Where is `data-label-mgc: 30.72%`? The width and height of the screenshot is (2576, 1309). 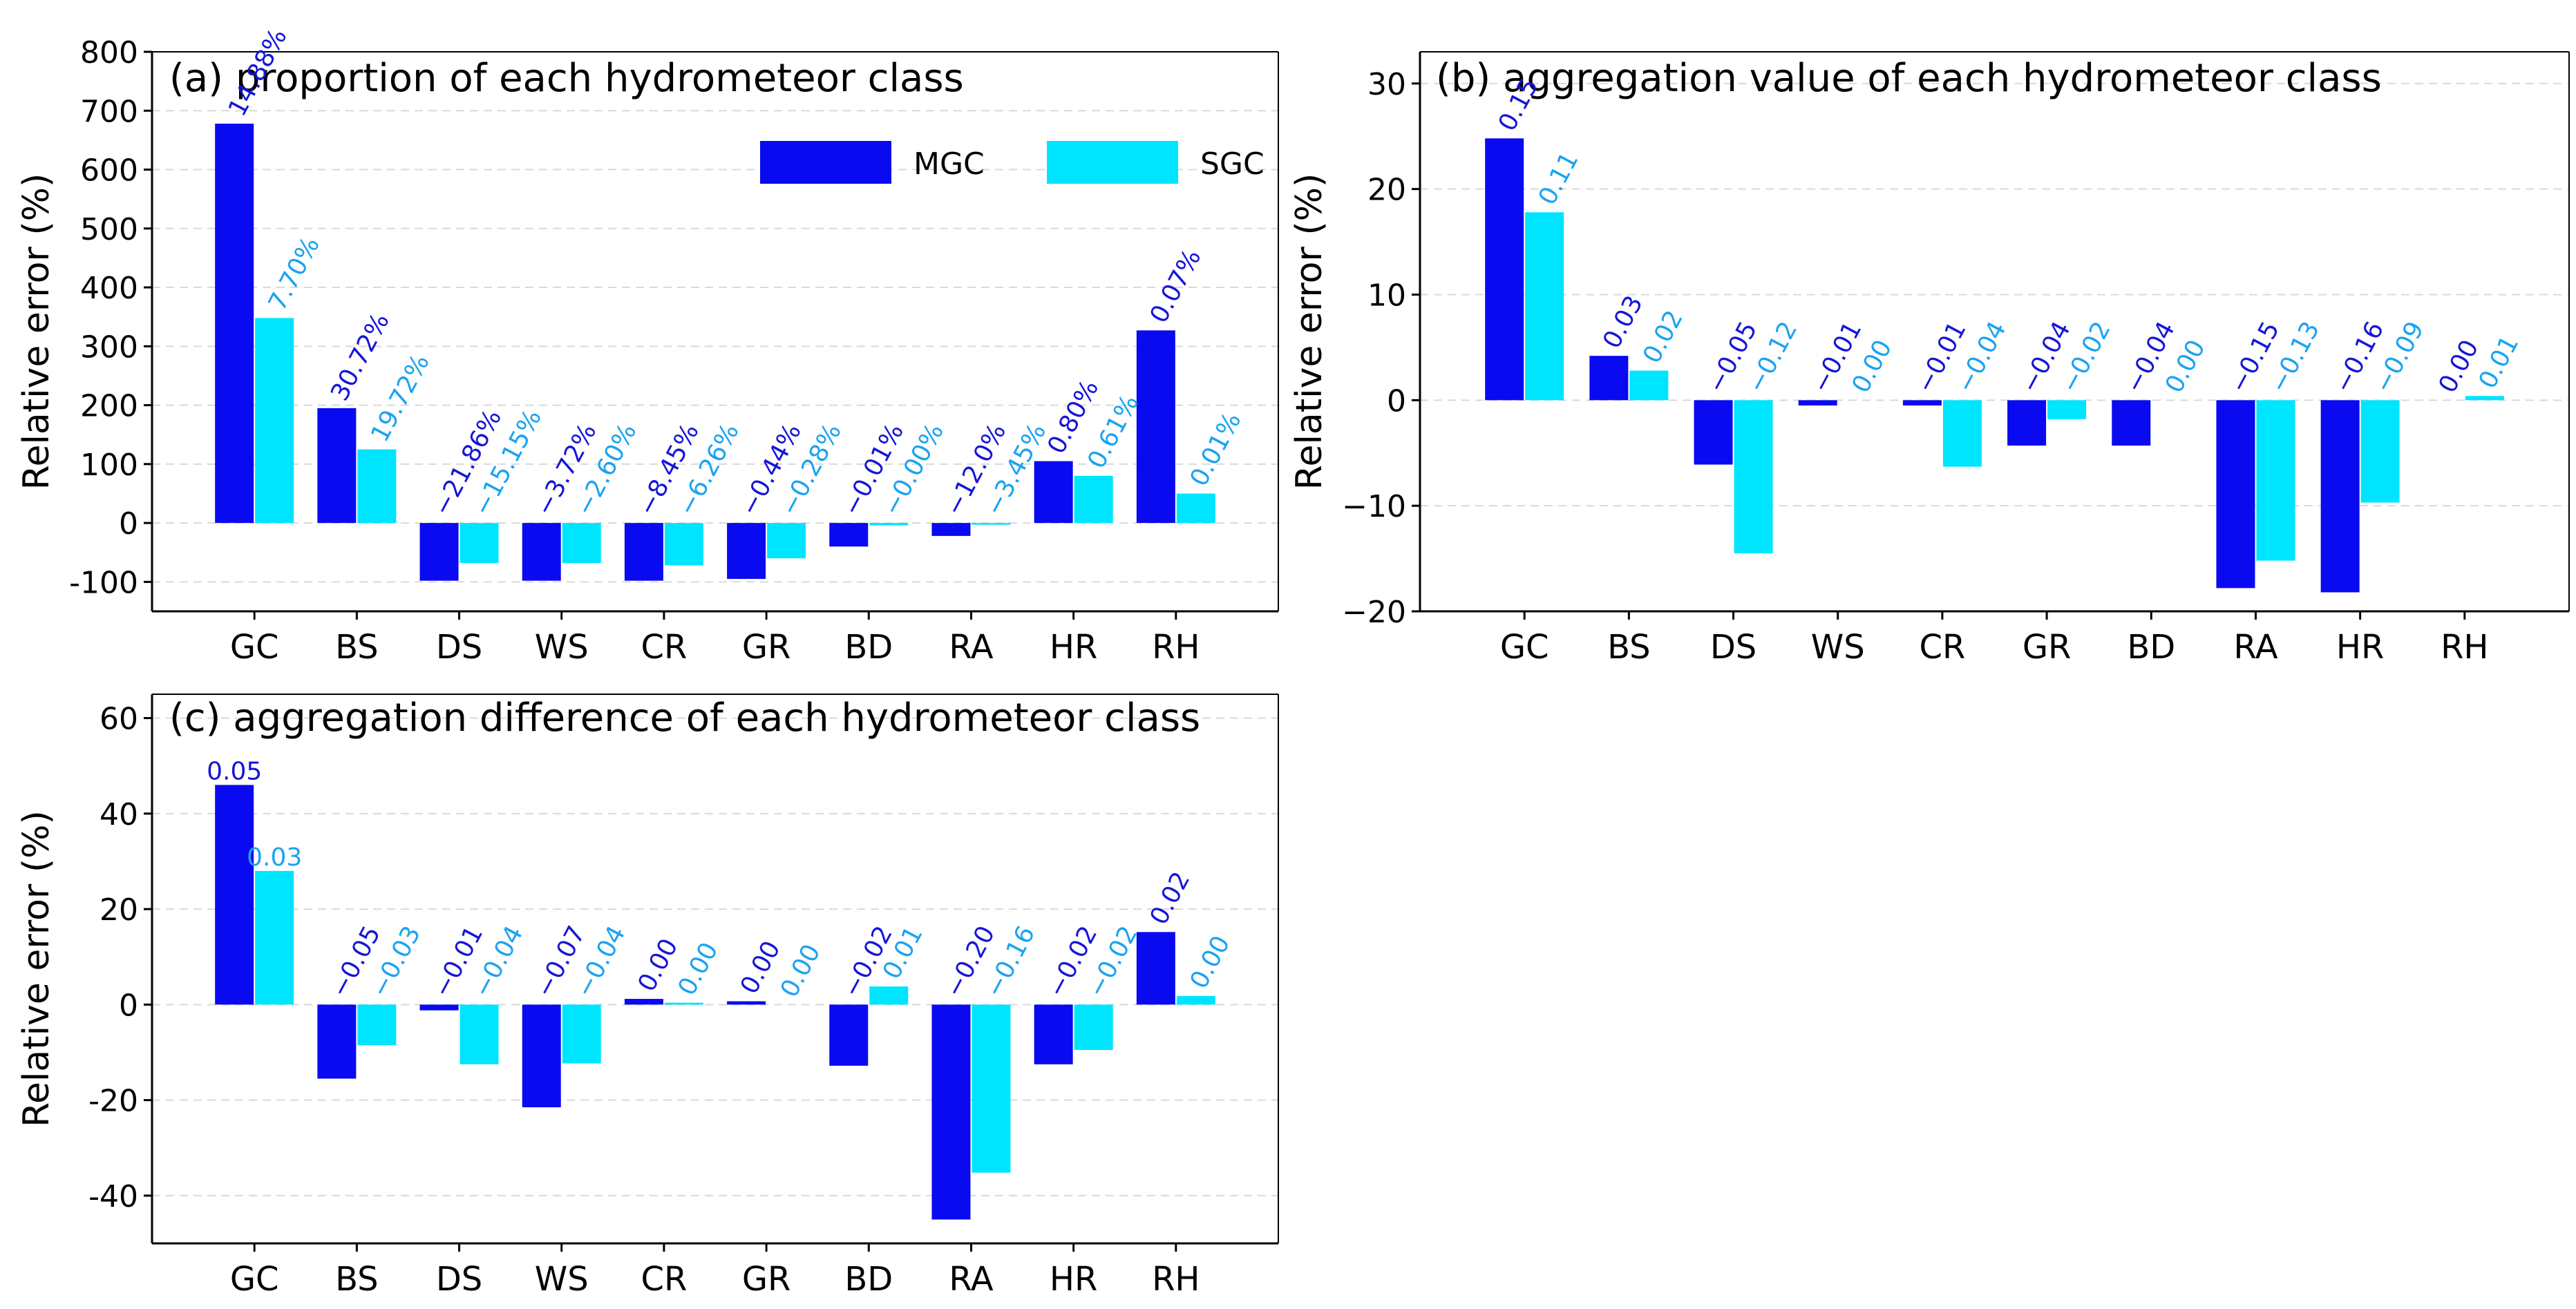
data-label-mgc: 30.72% is located at coordinates (360, 357).